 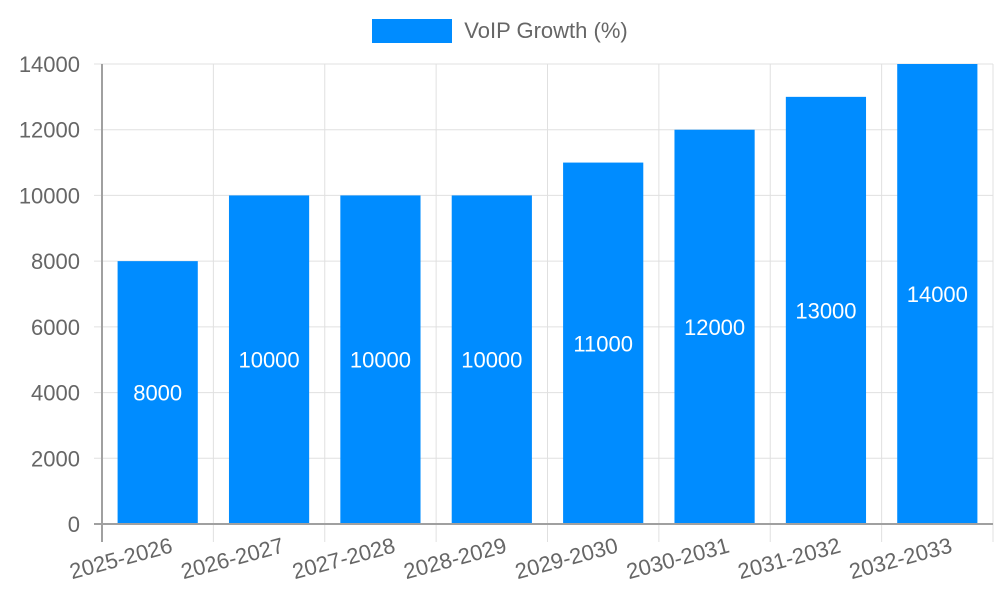 What do you see at coordinates (412, 31) in the screenshot?
I see `legend-swatch` at bounding box center [412, 31].